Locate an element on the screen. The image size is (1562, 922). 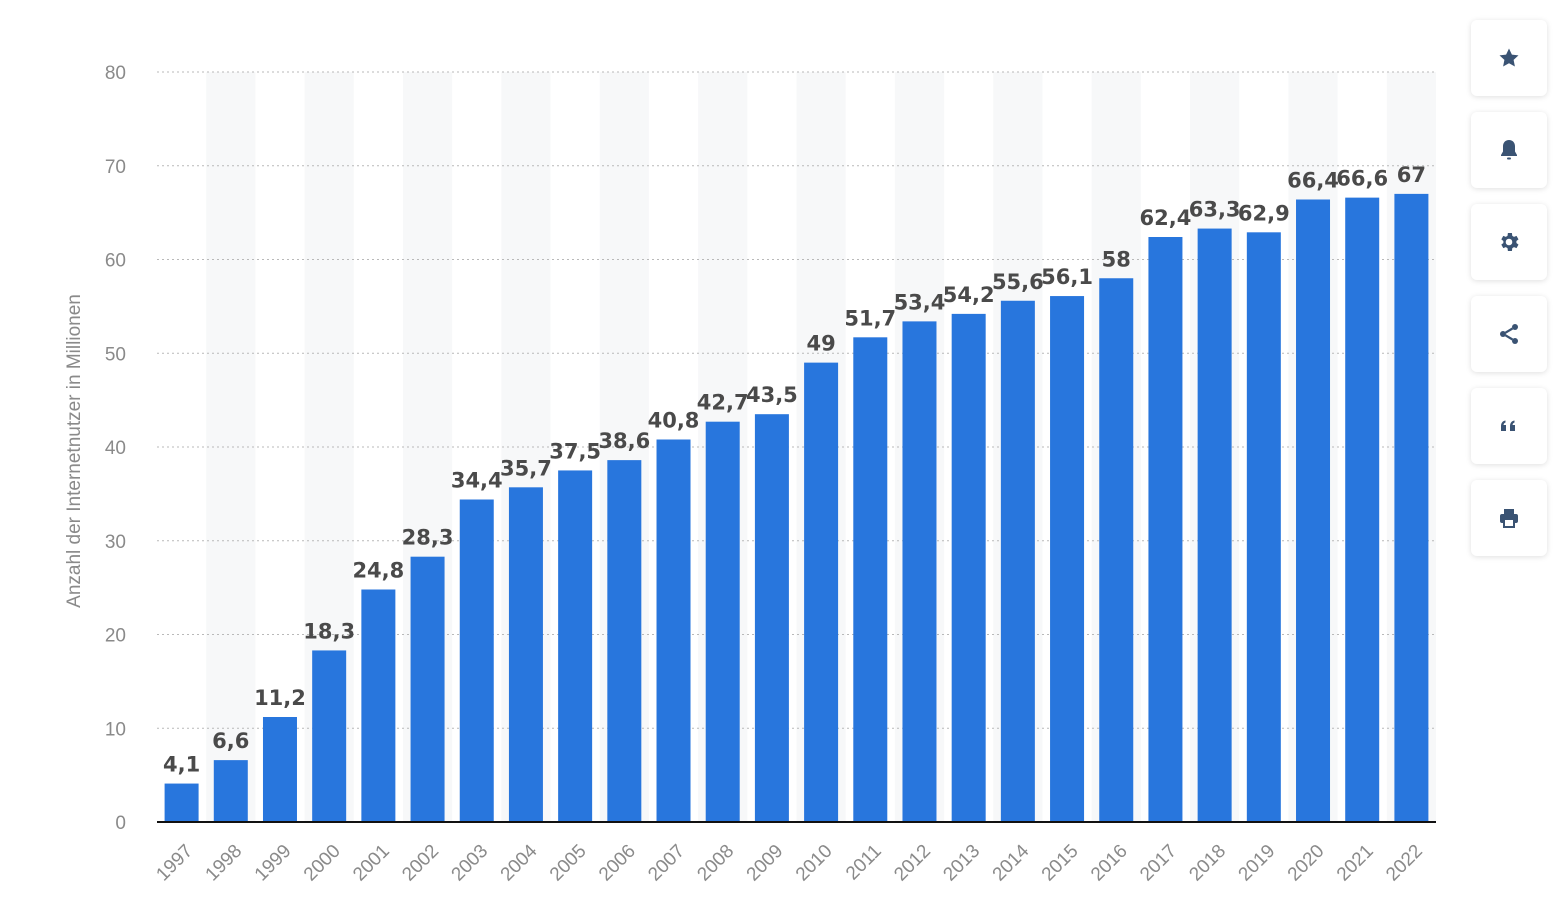
quote-icon is located at coordinates (1508, 425).